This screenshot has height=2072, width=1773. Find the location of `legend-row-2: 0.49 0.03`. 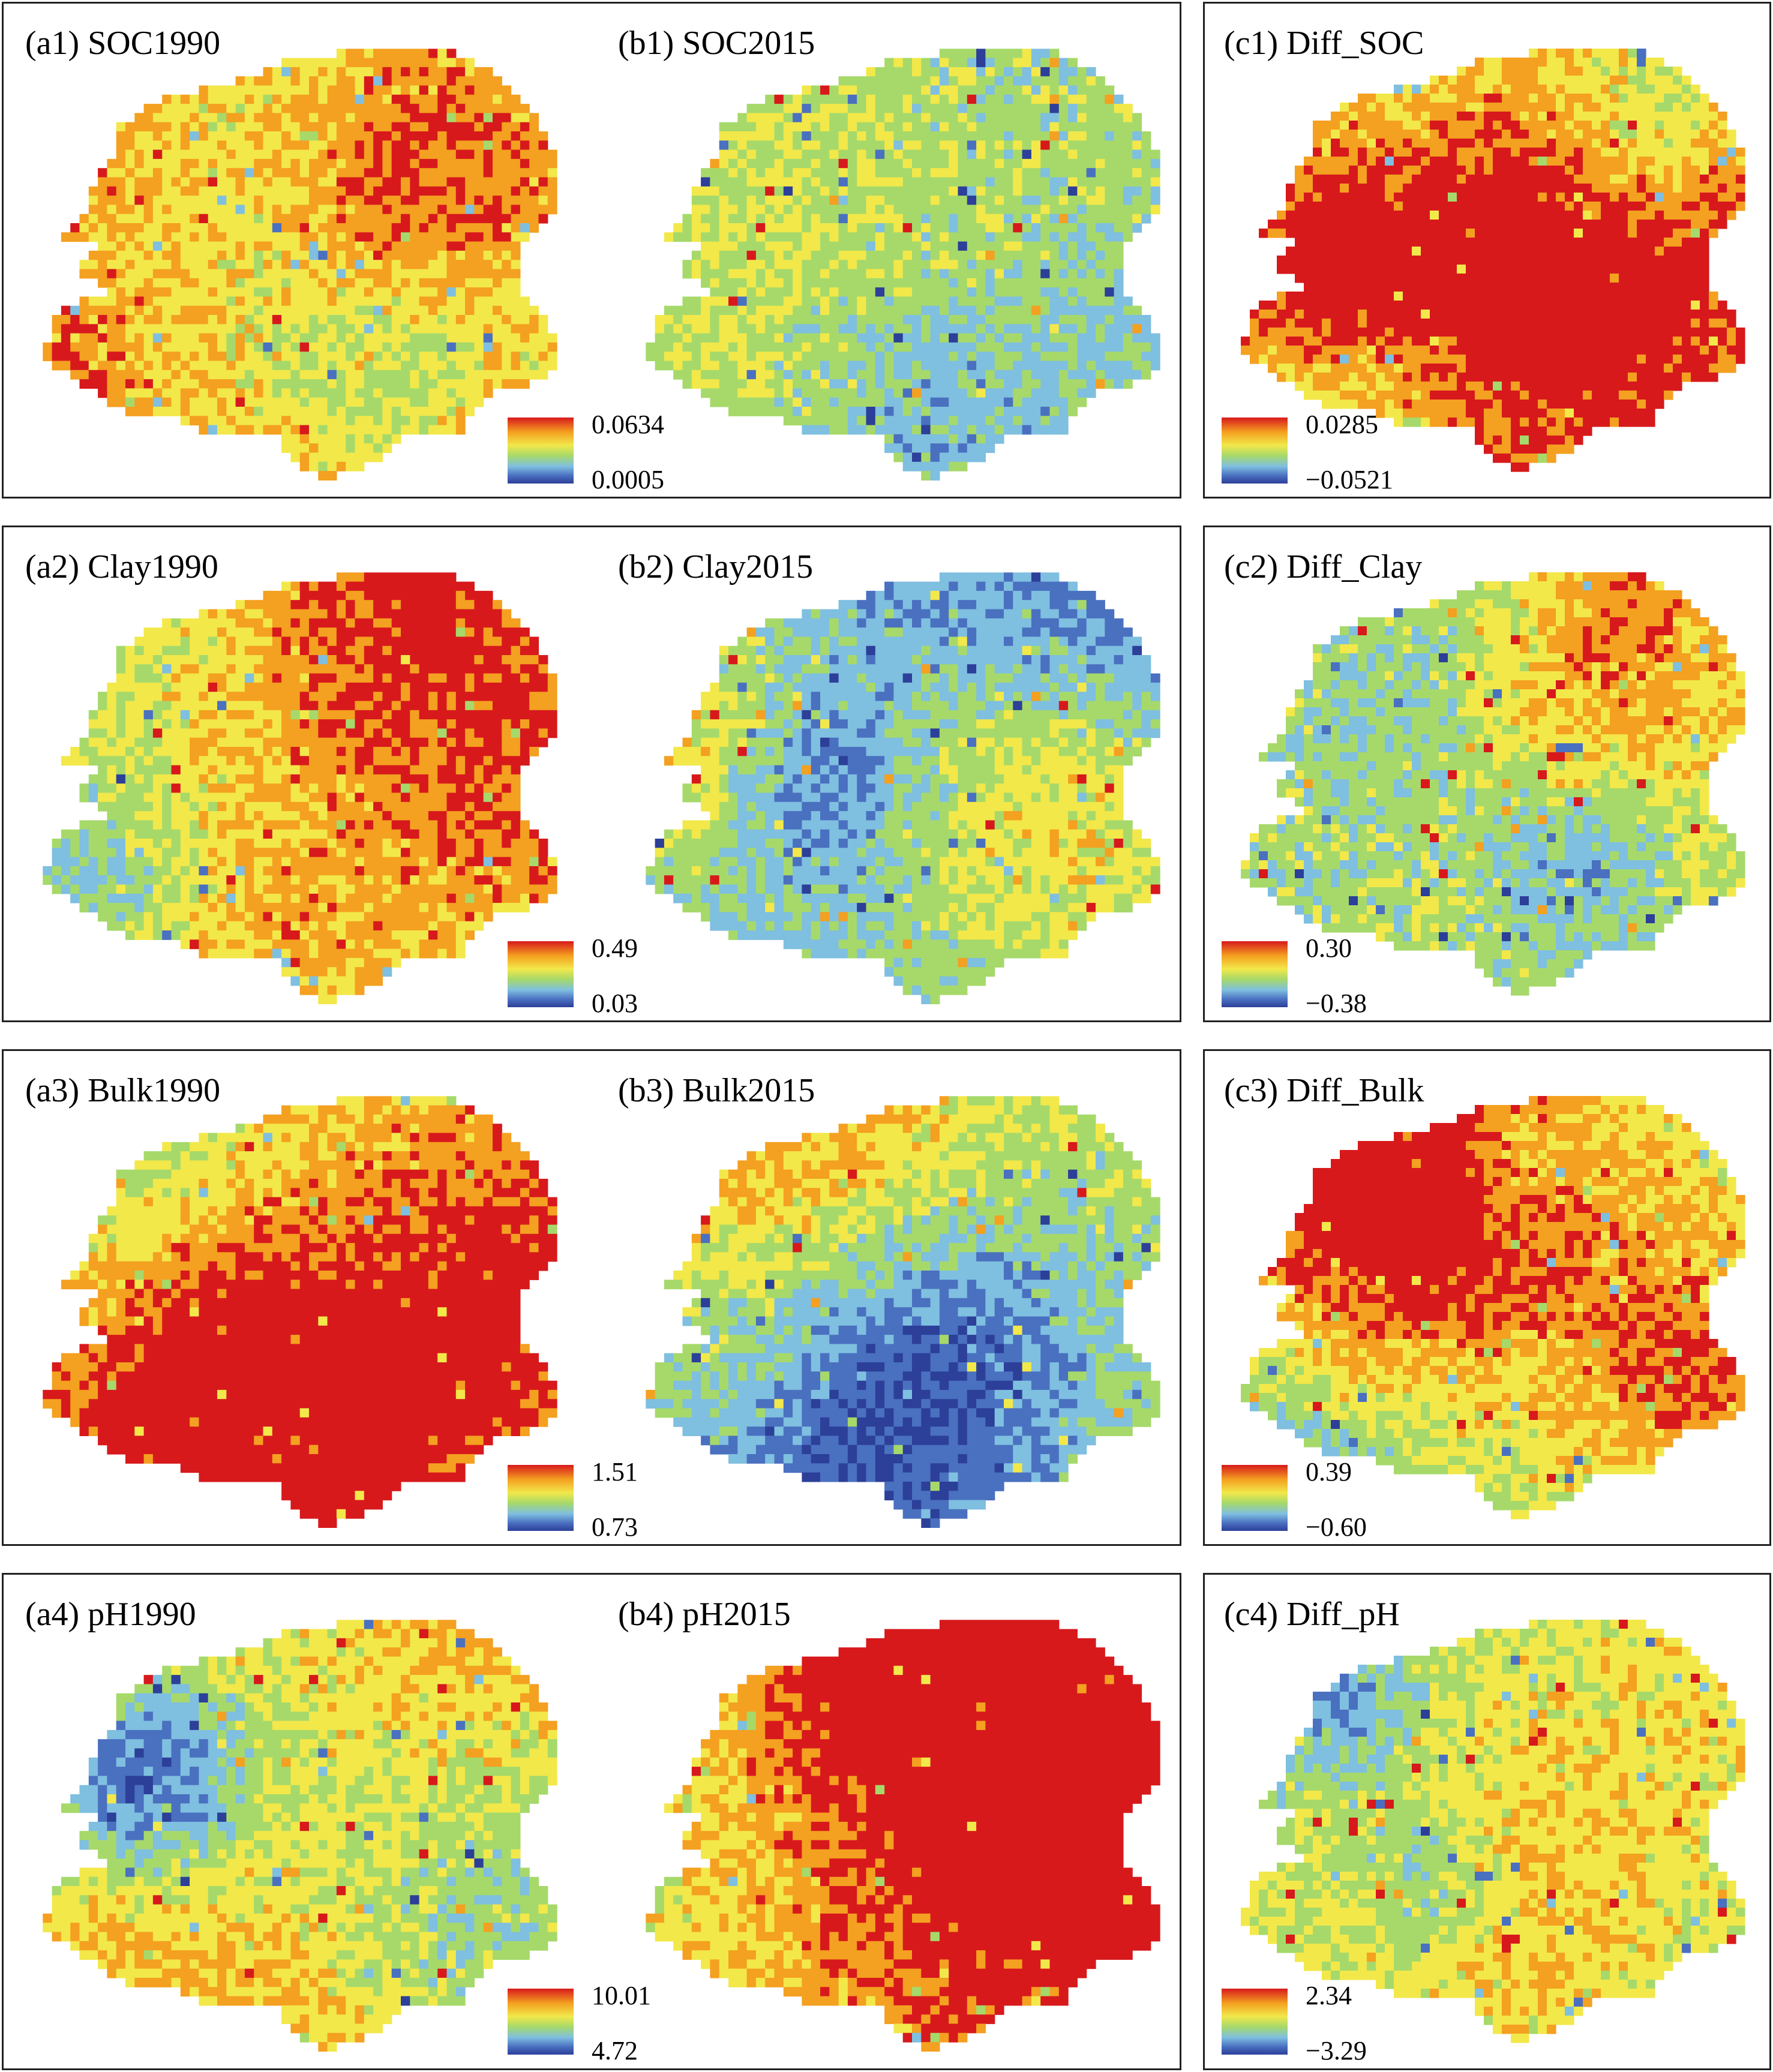

legend-row-2: 0.49 0.03 is located at coordinates (646, 977).